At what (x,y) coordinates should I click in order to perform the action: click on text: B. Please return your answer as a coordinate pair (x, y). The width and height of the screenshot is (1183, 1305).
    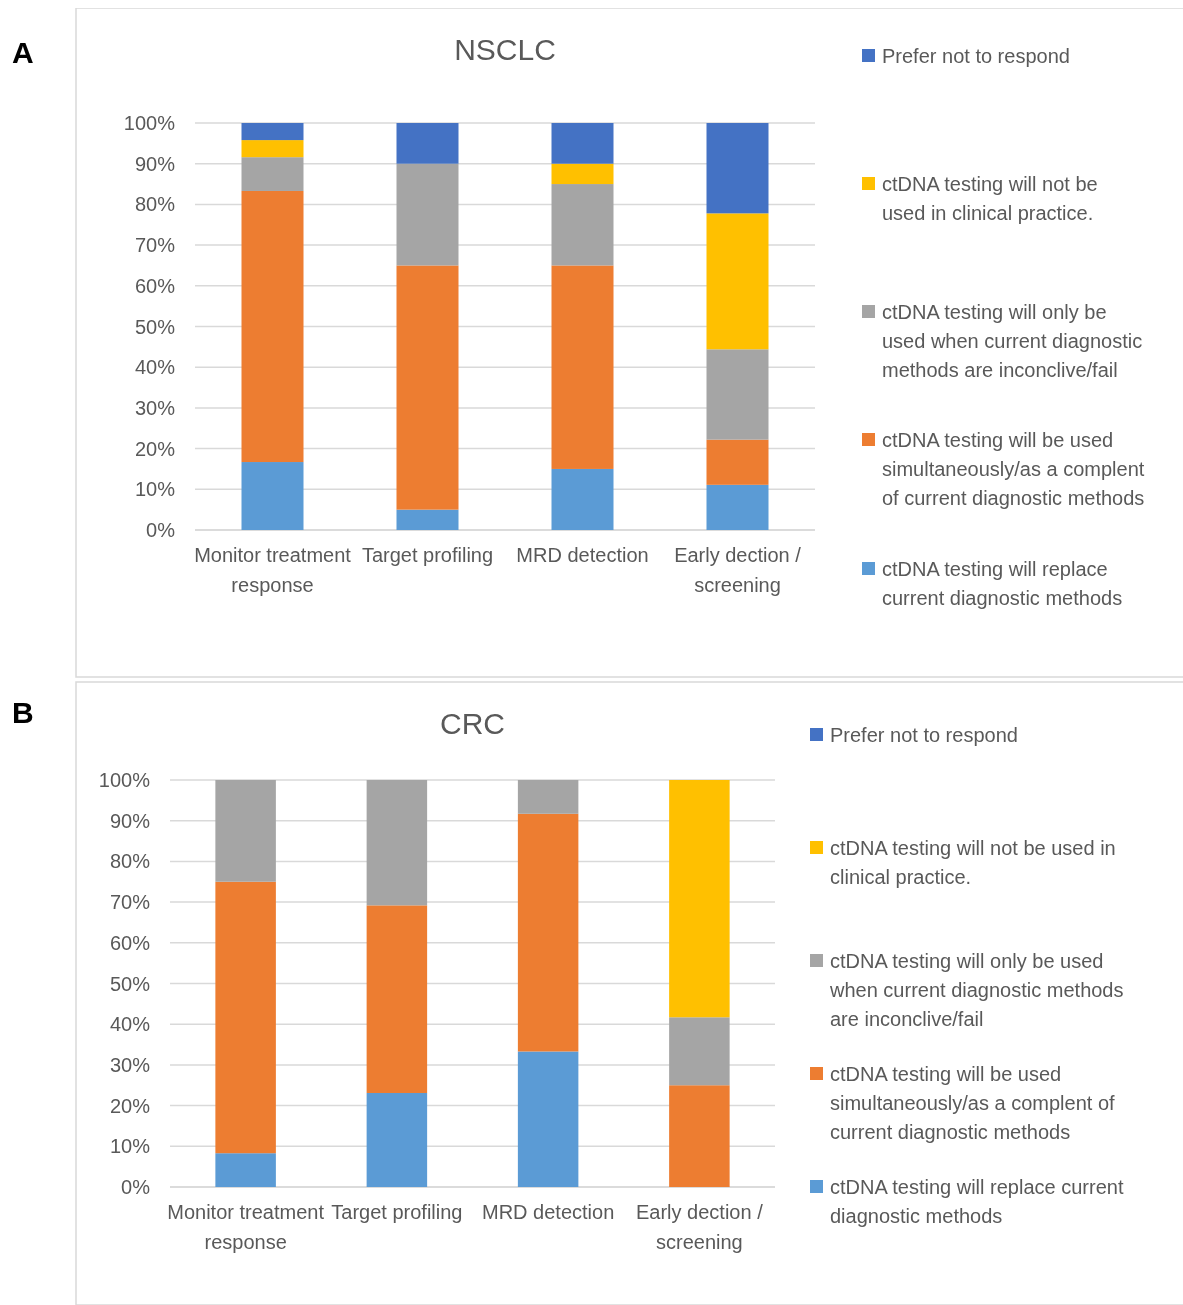
    Looking at the image, I should click on (23, 712).